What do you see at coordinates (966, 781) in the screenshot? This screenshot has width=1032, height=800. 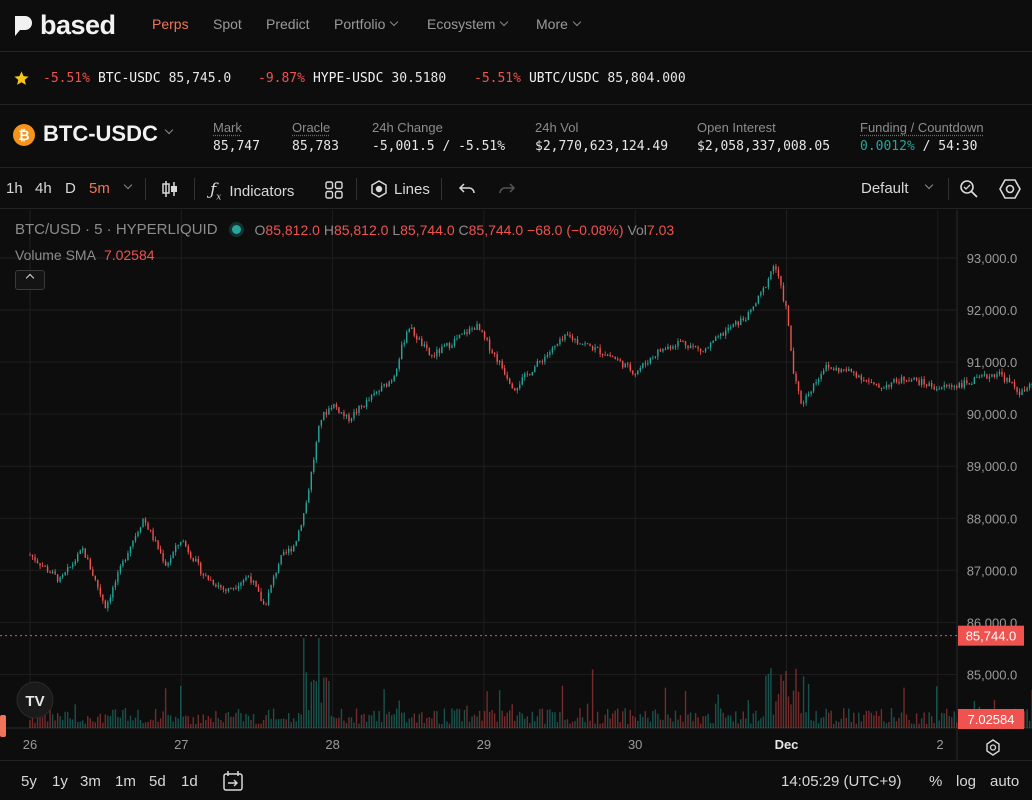 I see `log-toggle: log` at bounding box center [966, 781].